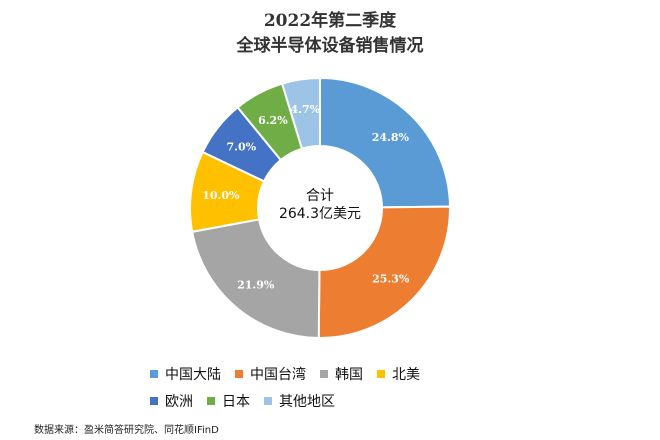  I want to click on legend-item-korea: 韩国, so click(341, 374).